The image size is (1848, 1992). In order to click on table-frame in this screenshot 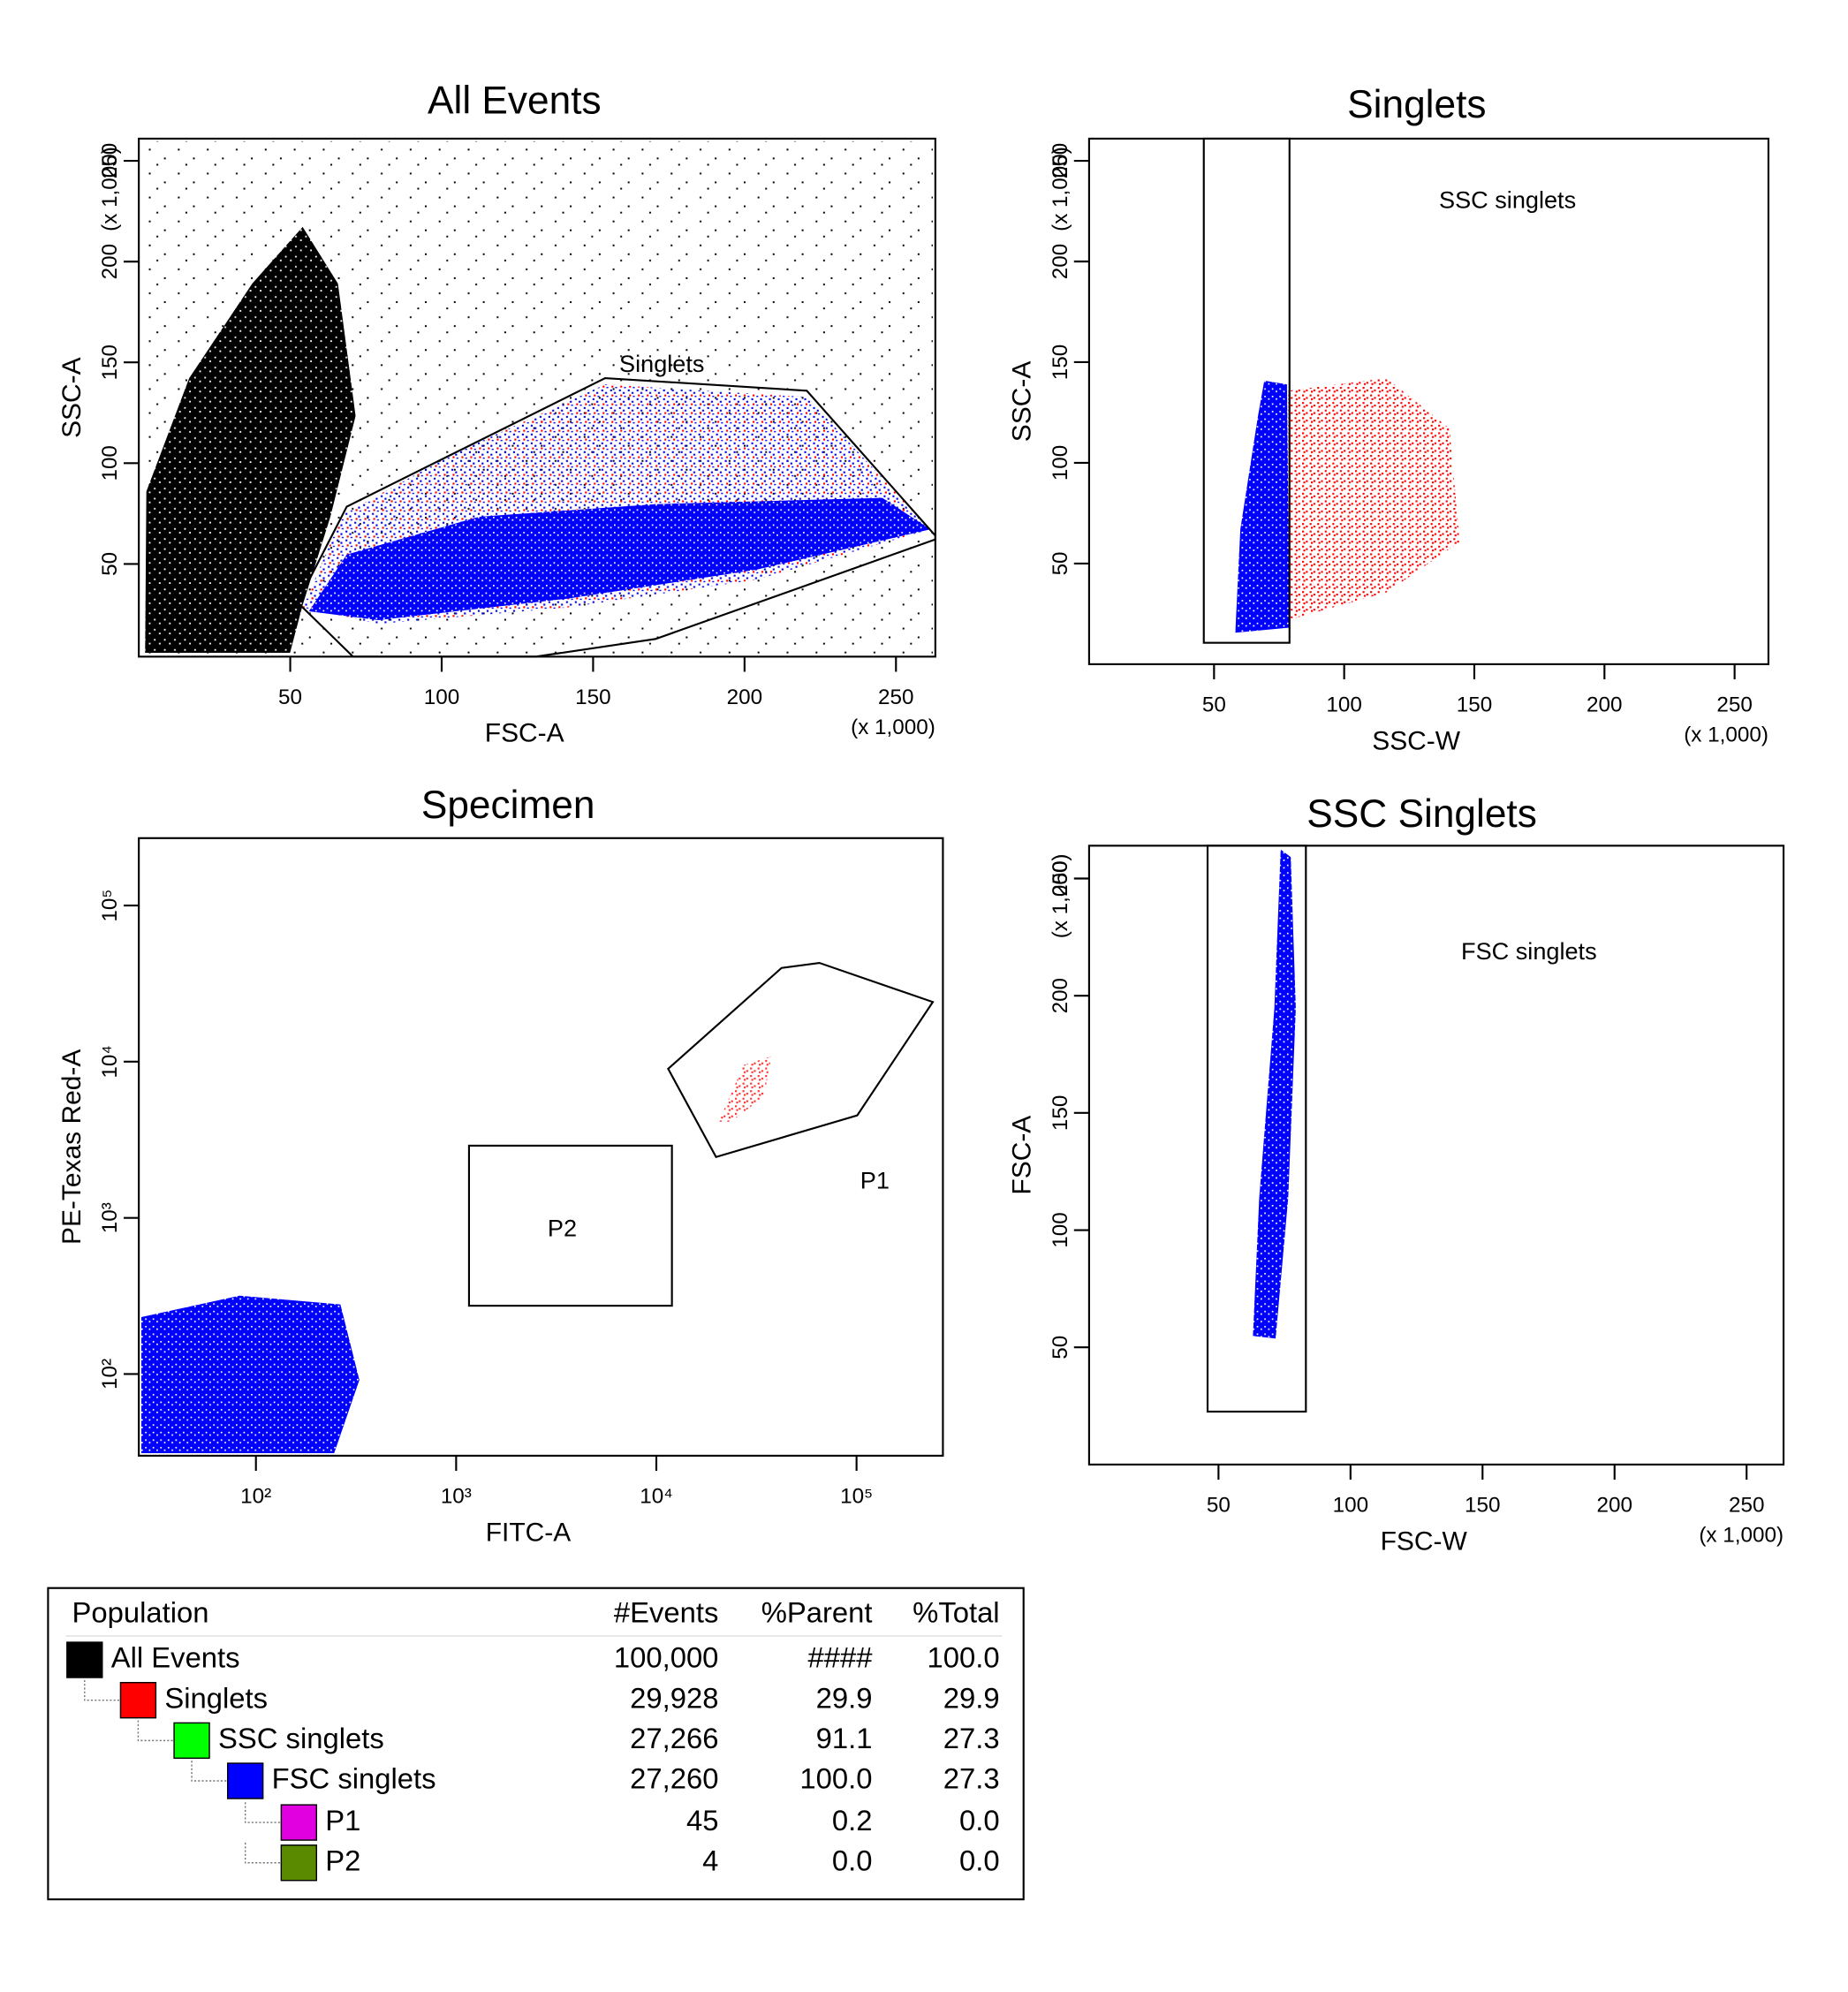, I will do `click(536, 1744)`.